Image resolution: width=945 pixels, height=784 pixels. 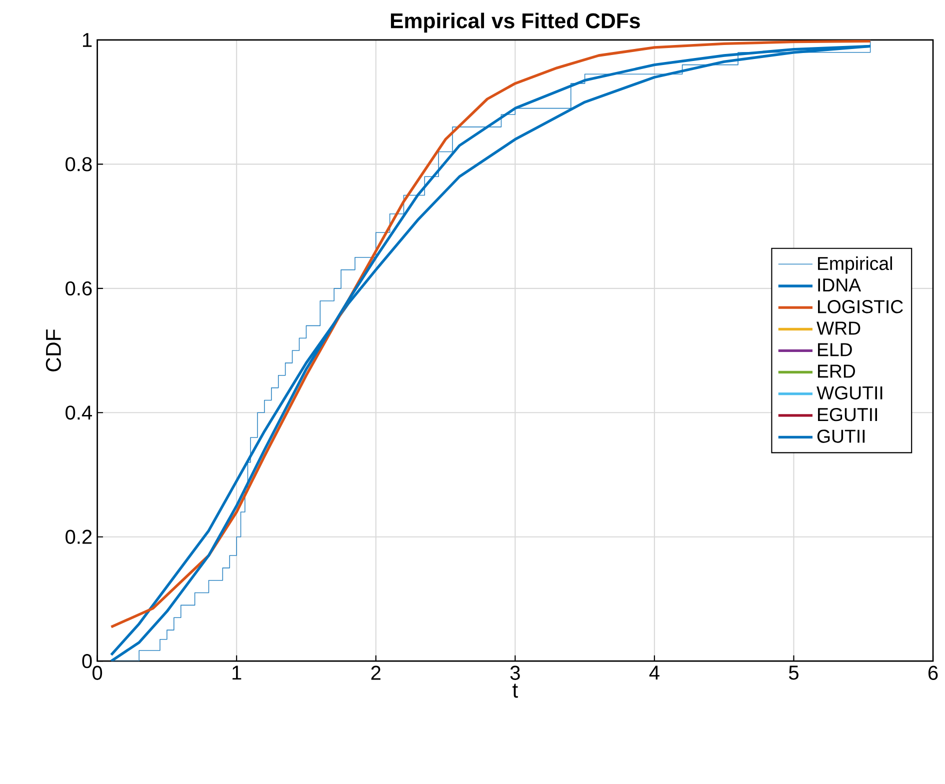 I want to click on y-axis-title: CDF, so click(x=53, y=351).